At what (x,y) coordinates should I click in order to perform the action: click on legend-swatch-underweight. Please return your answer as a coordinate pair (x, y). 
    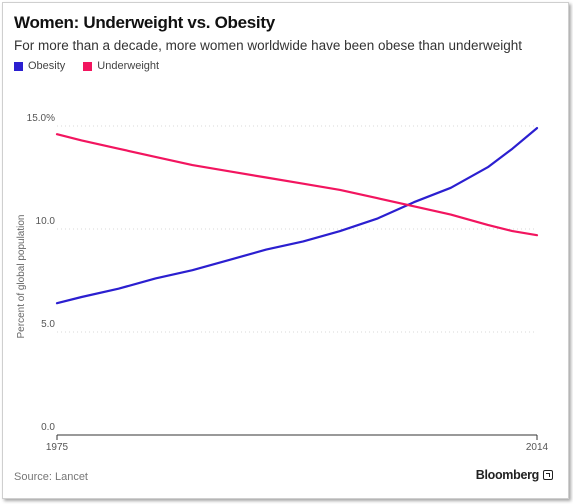
    Looking at the image, I should click on (88, 66).